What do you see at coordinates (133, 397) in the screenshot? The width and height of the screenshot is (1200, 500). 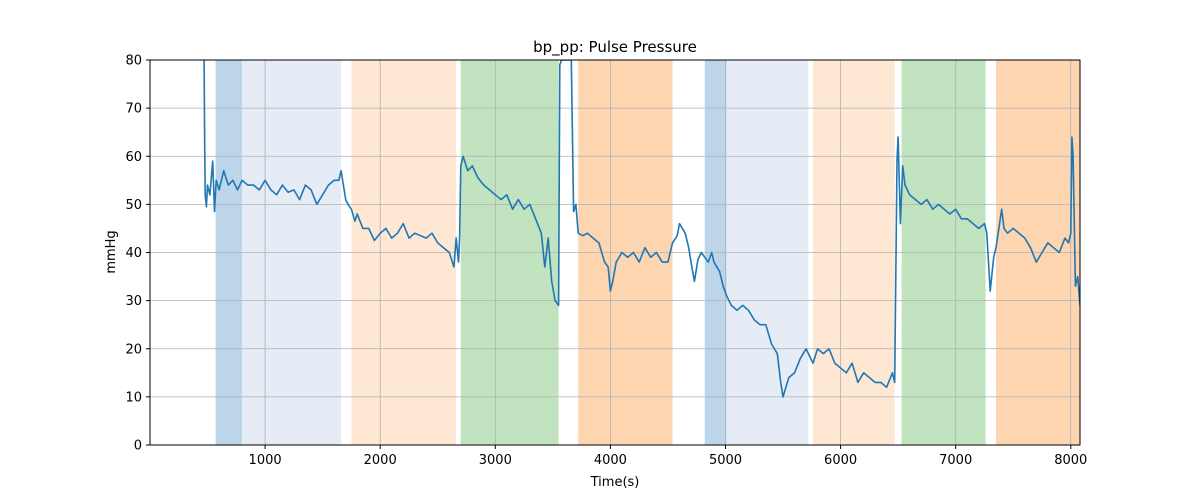 I see `y-tick-label: 10` at bounding box center [133, 397].